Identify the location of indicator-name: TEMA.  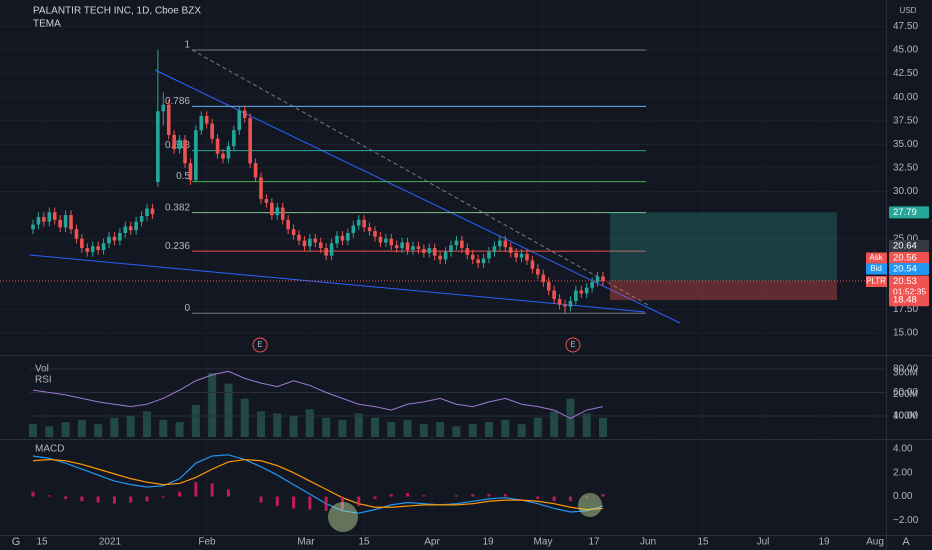
(47, 24).